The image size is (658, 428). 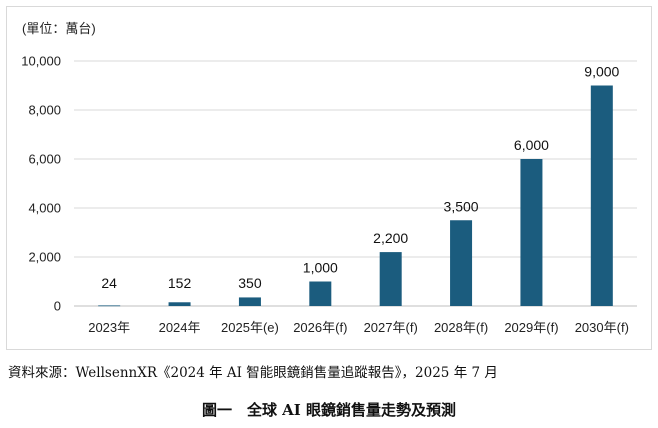 I want to click on figure-caption: 圖一 全球 AI 眼鏡銷售量走勢及預測, so click(x=329, y=410).